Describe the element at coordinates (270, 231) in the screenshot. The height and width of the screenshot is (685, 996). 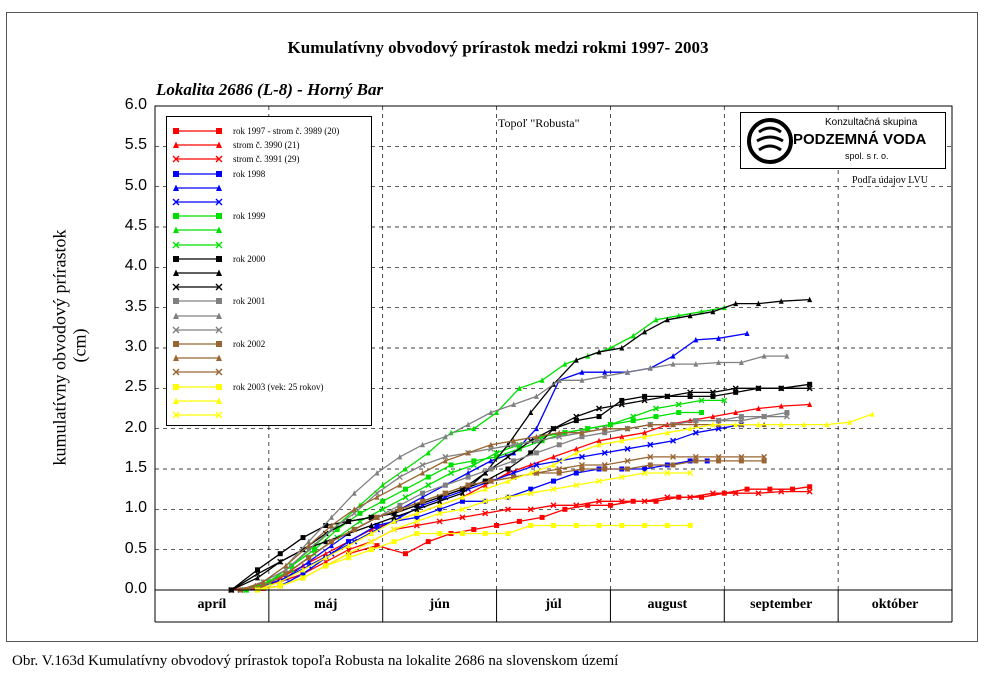
I see `legend-entry` at that location.